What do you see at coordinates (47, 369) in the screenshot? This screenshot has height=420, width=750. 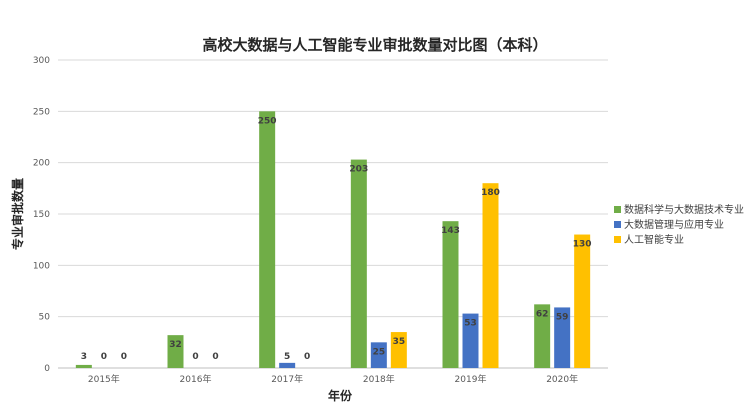 I see `y-tick-label: 0` at bounding box center [47, 369].